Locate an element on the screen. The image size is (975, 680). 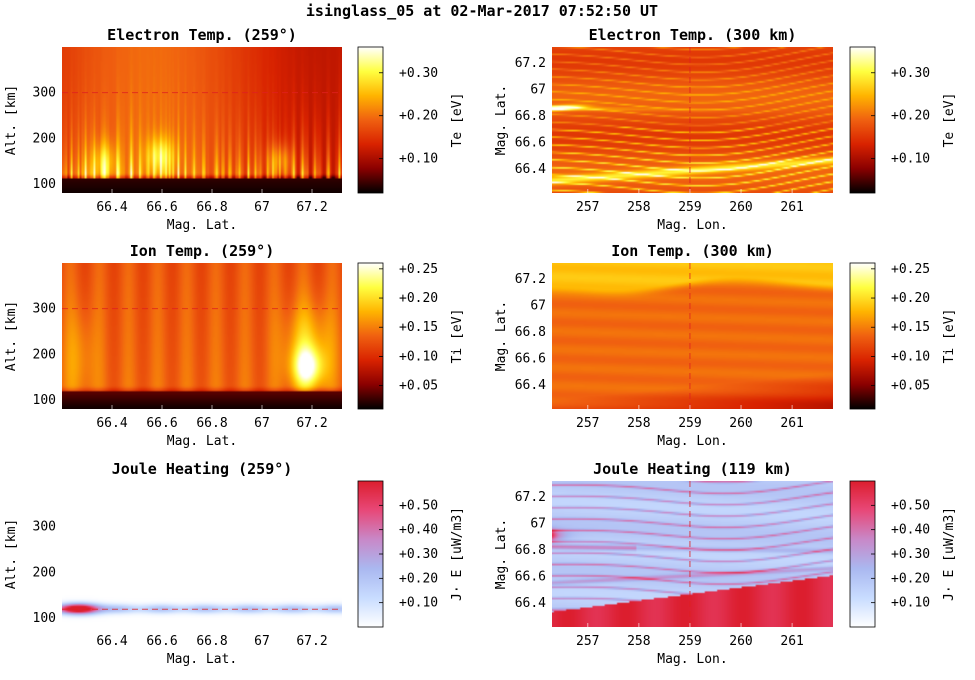
chart-title: Ion Temp. (300 km) is located at coordinates (692, 251).